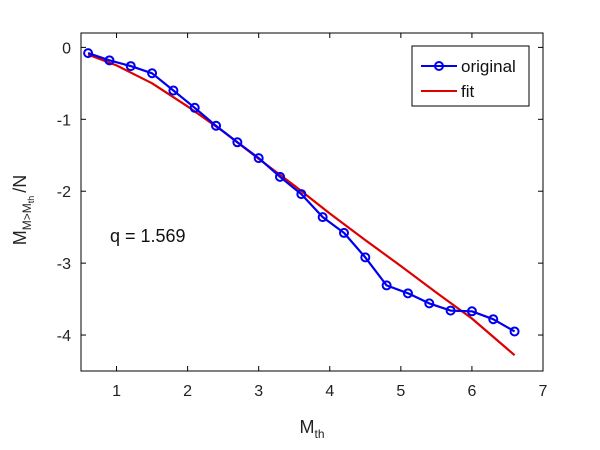 Image resolution: width=600 pixels, height=450 pixels. What do you see at coordinates (66, 48) in the screenshot?
I see `y-tick-label: 0` at bounding box center [66, 48].